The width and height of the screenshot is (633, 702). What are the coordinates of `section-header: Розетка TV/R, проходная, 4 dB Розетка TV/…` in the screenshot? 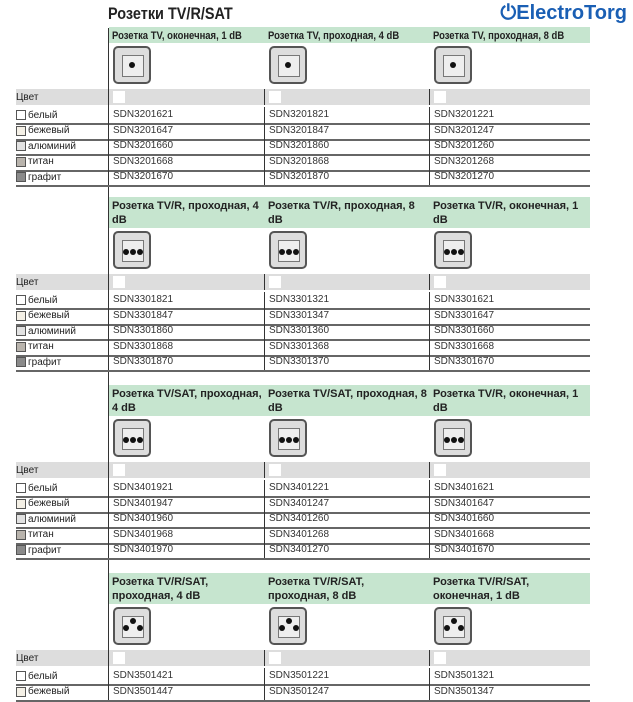 It's located at (349, 212).